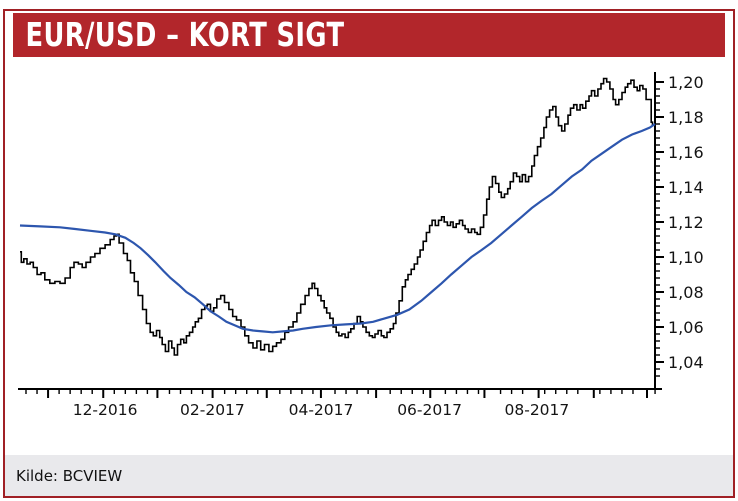 The width and height of the screenshot is (738, 501). What do you see at coordinates (686, 222) in the screenshot?
I see `y-axis-label: 1,12` at bounding box center [686, 222].